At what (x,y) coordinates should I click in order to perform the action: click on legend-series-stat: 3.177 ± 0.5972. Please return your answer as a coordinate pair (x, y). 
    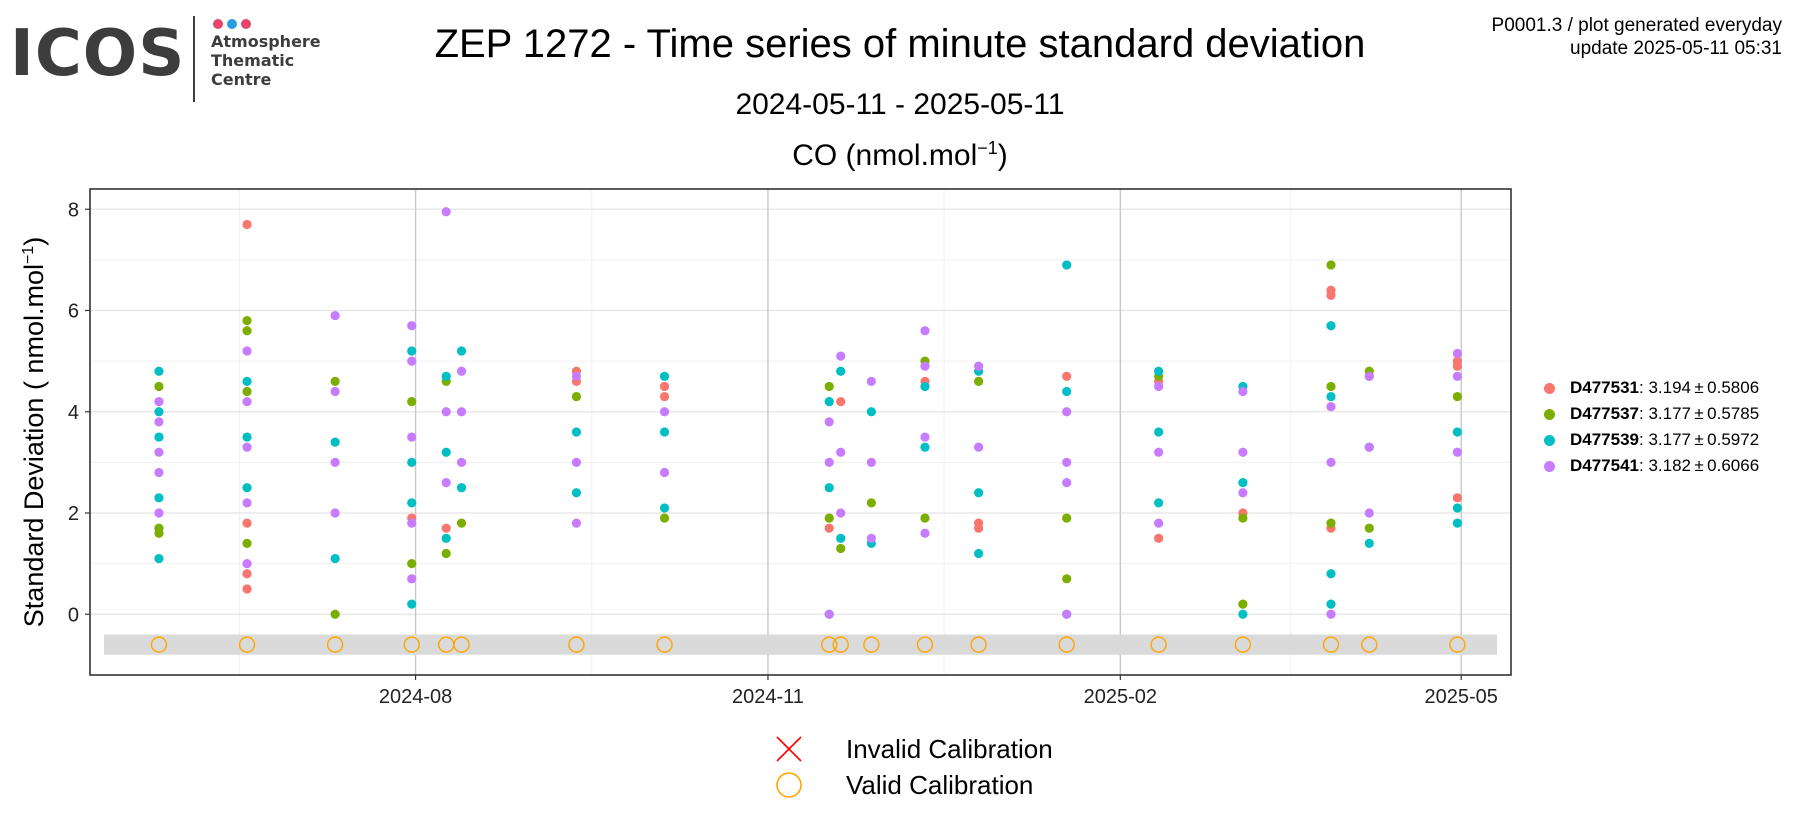
    Looking at the image, I should click on (1704, 439).